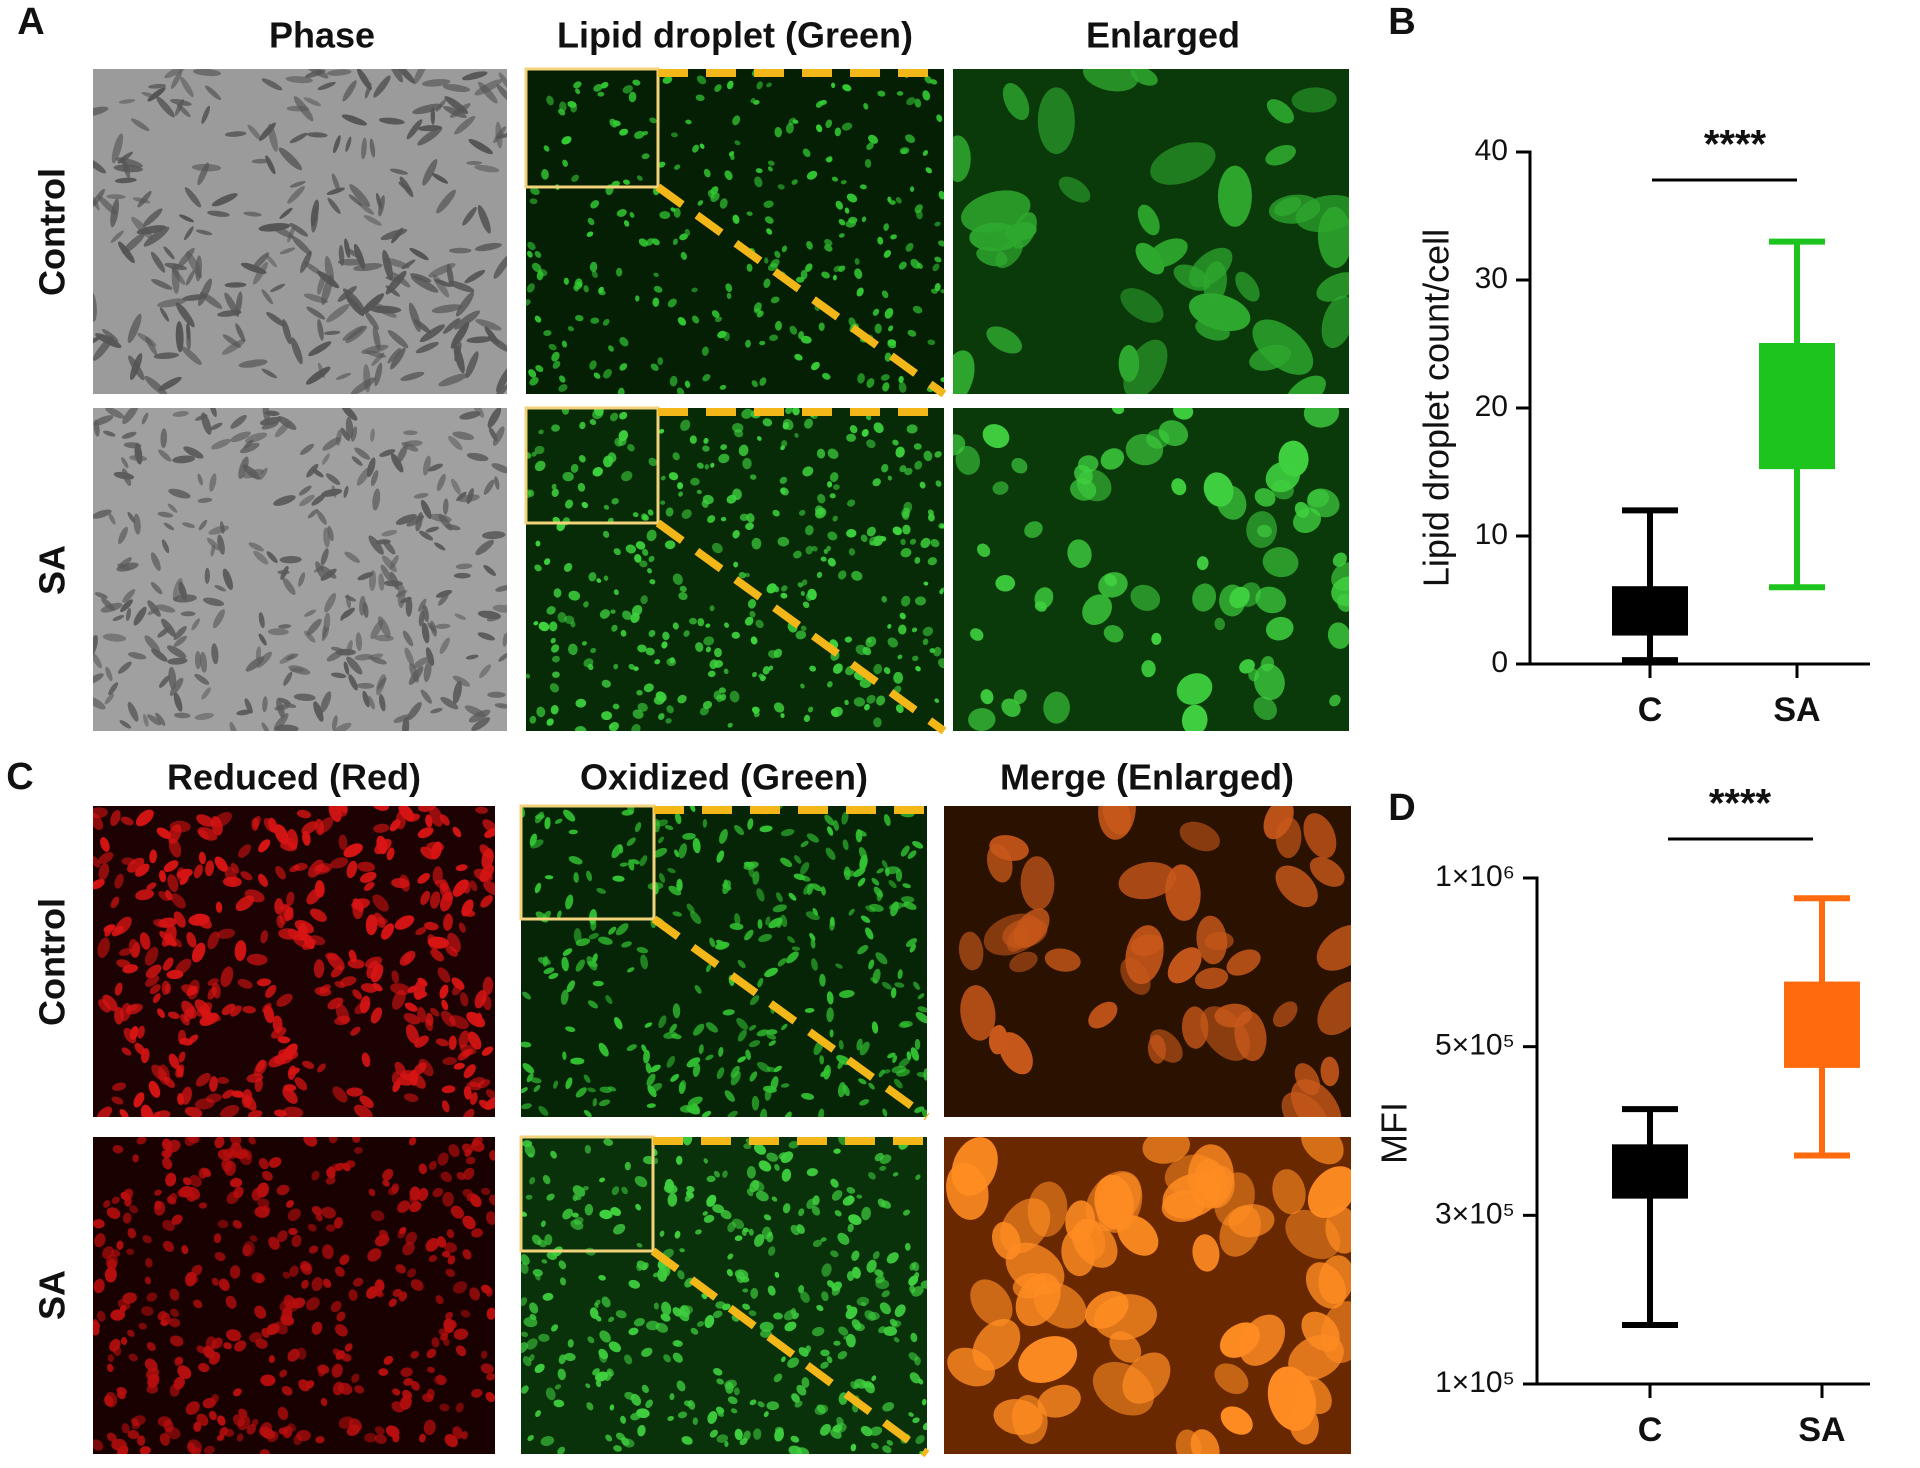  I want to click on column-heading: Reduced (Red), so click(294, 777).